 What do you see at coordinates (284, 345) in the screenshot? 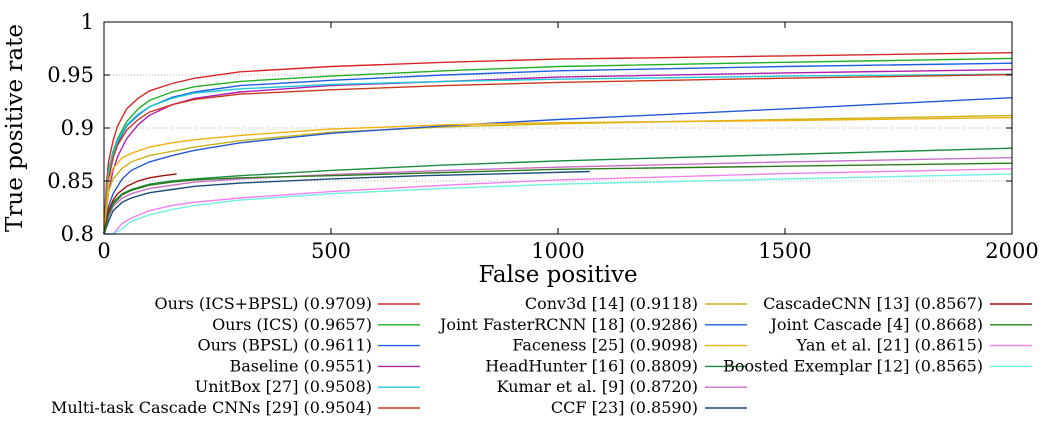
I see `legend-label: Ours (BPSL) (0.9611)` at bounding box center [284, 345].